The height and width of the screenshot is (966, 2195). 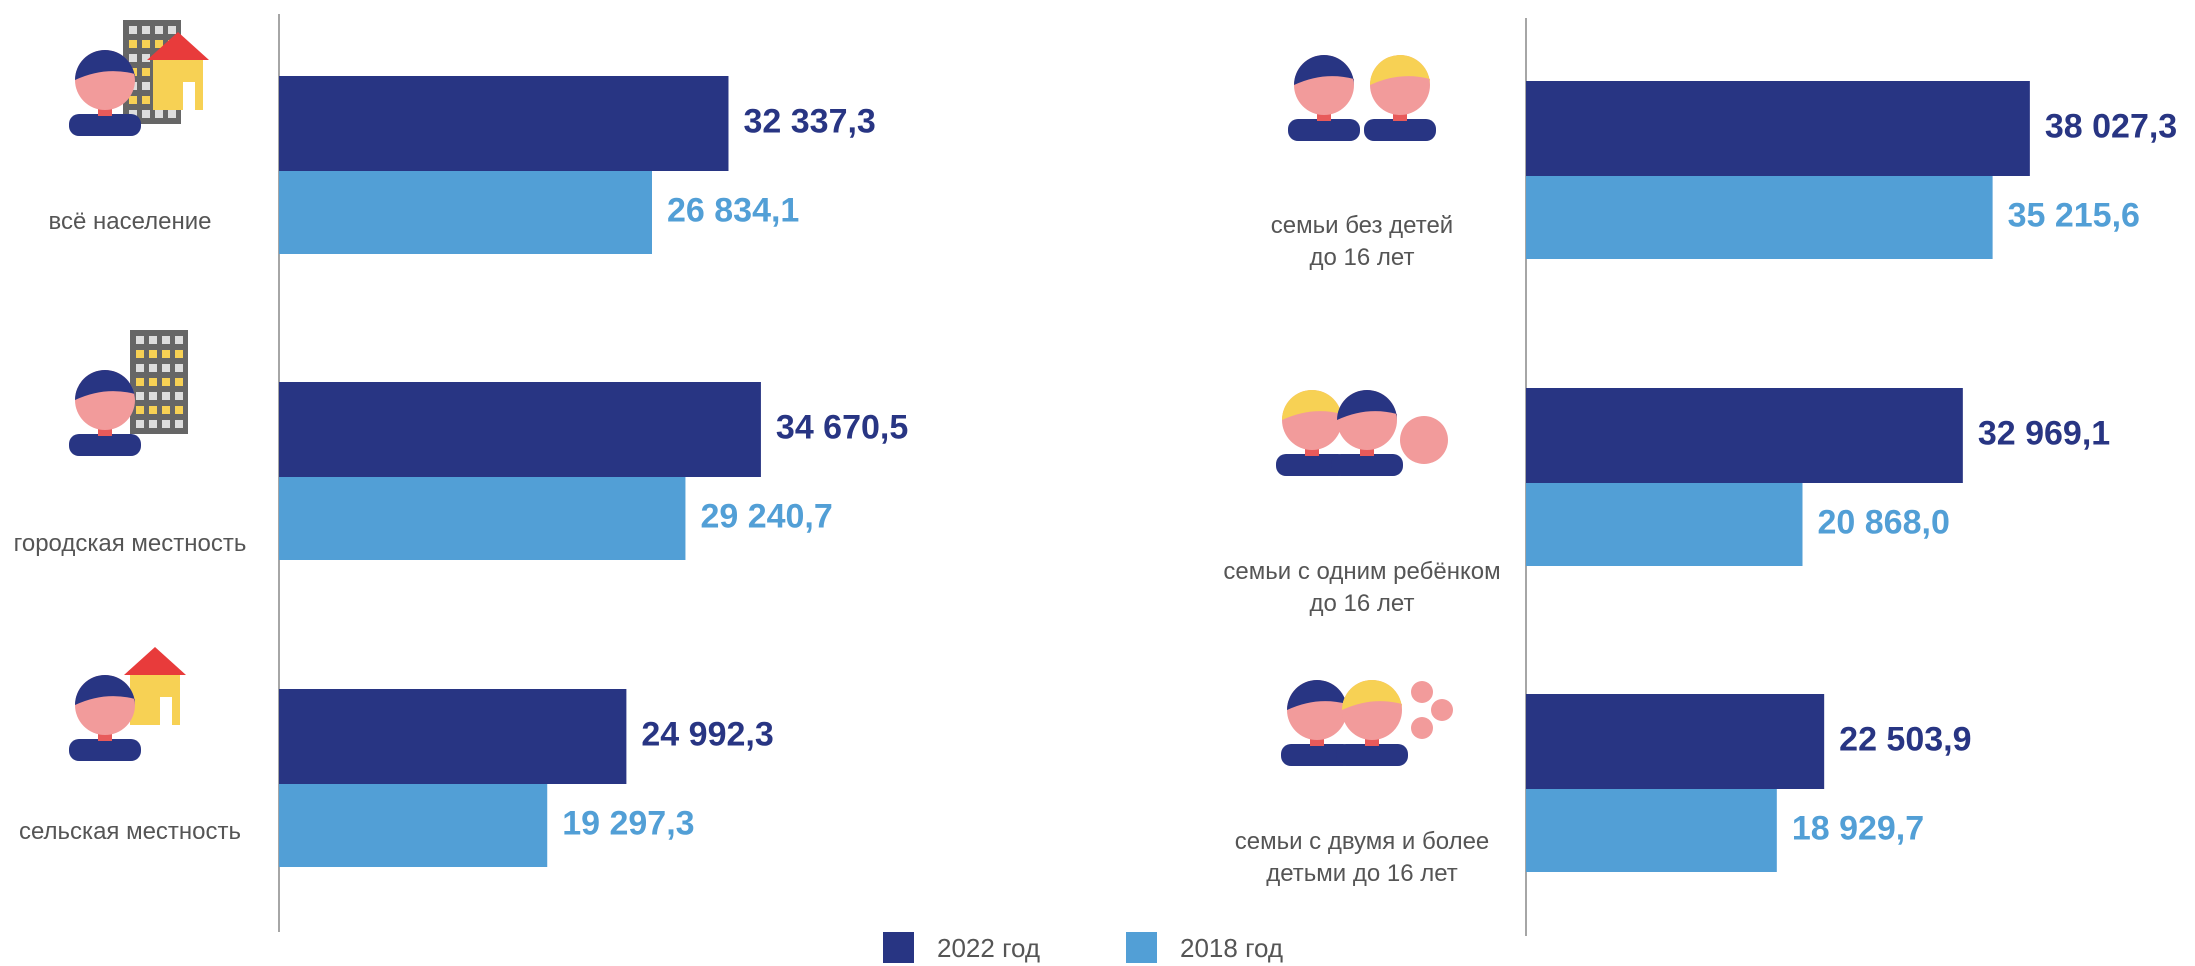 I want to click on value-label: 38 027,3, so click(x=2111, y=126).